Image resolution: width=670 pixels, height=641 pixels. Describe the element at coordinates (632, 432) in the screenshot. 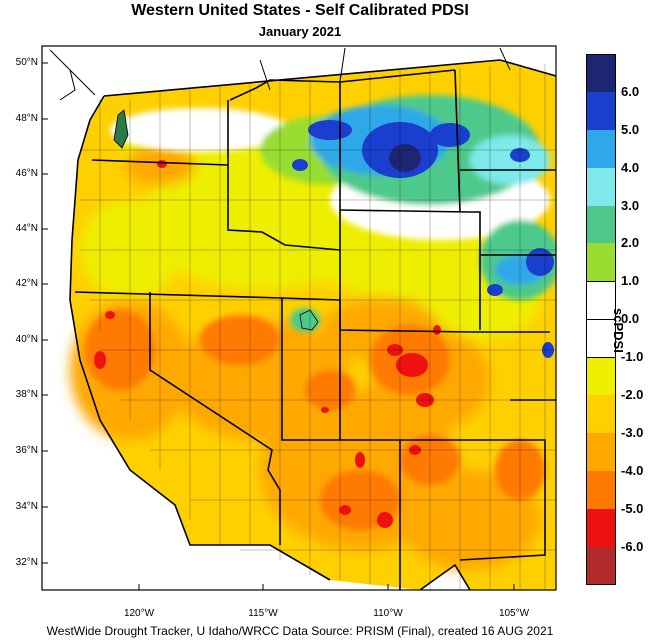

I see `legend-label: -3.0` at that location.